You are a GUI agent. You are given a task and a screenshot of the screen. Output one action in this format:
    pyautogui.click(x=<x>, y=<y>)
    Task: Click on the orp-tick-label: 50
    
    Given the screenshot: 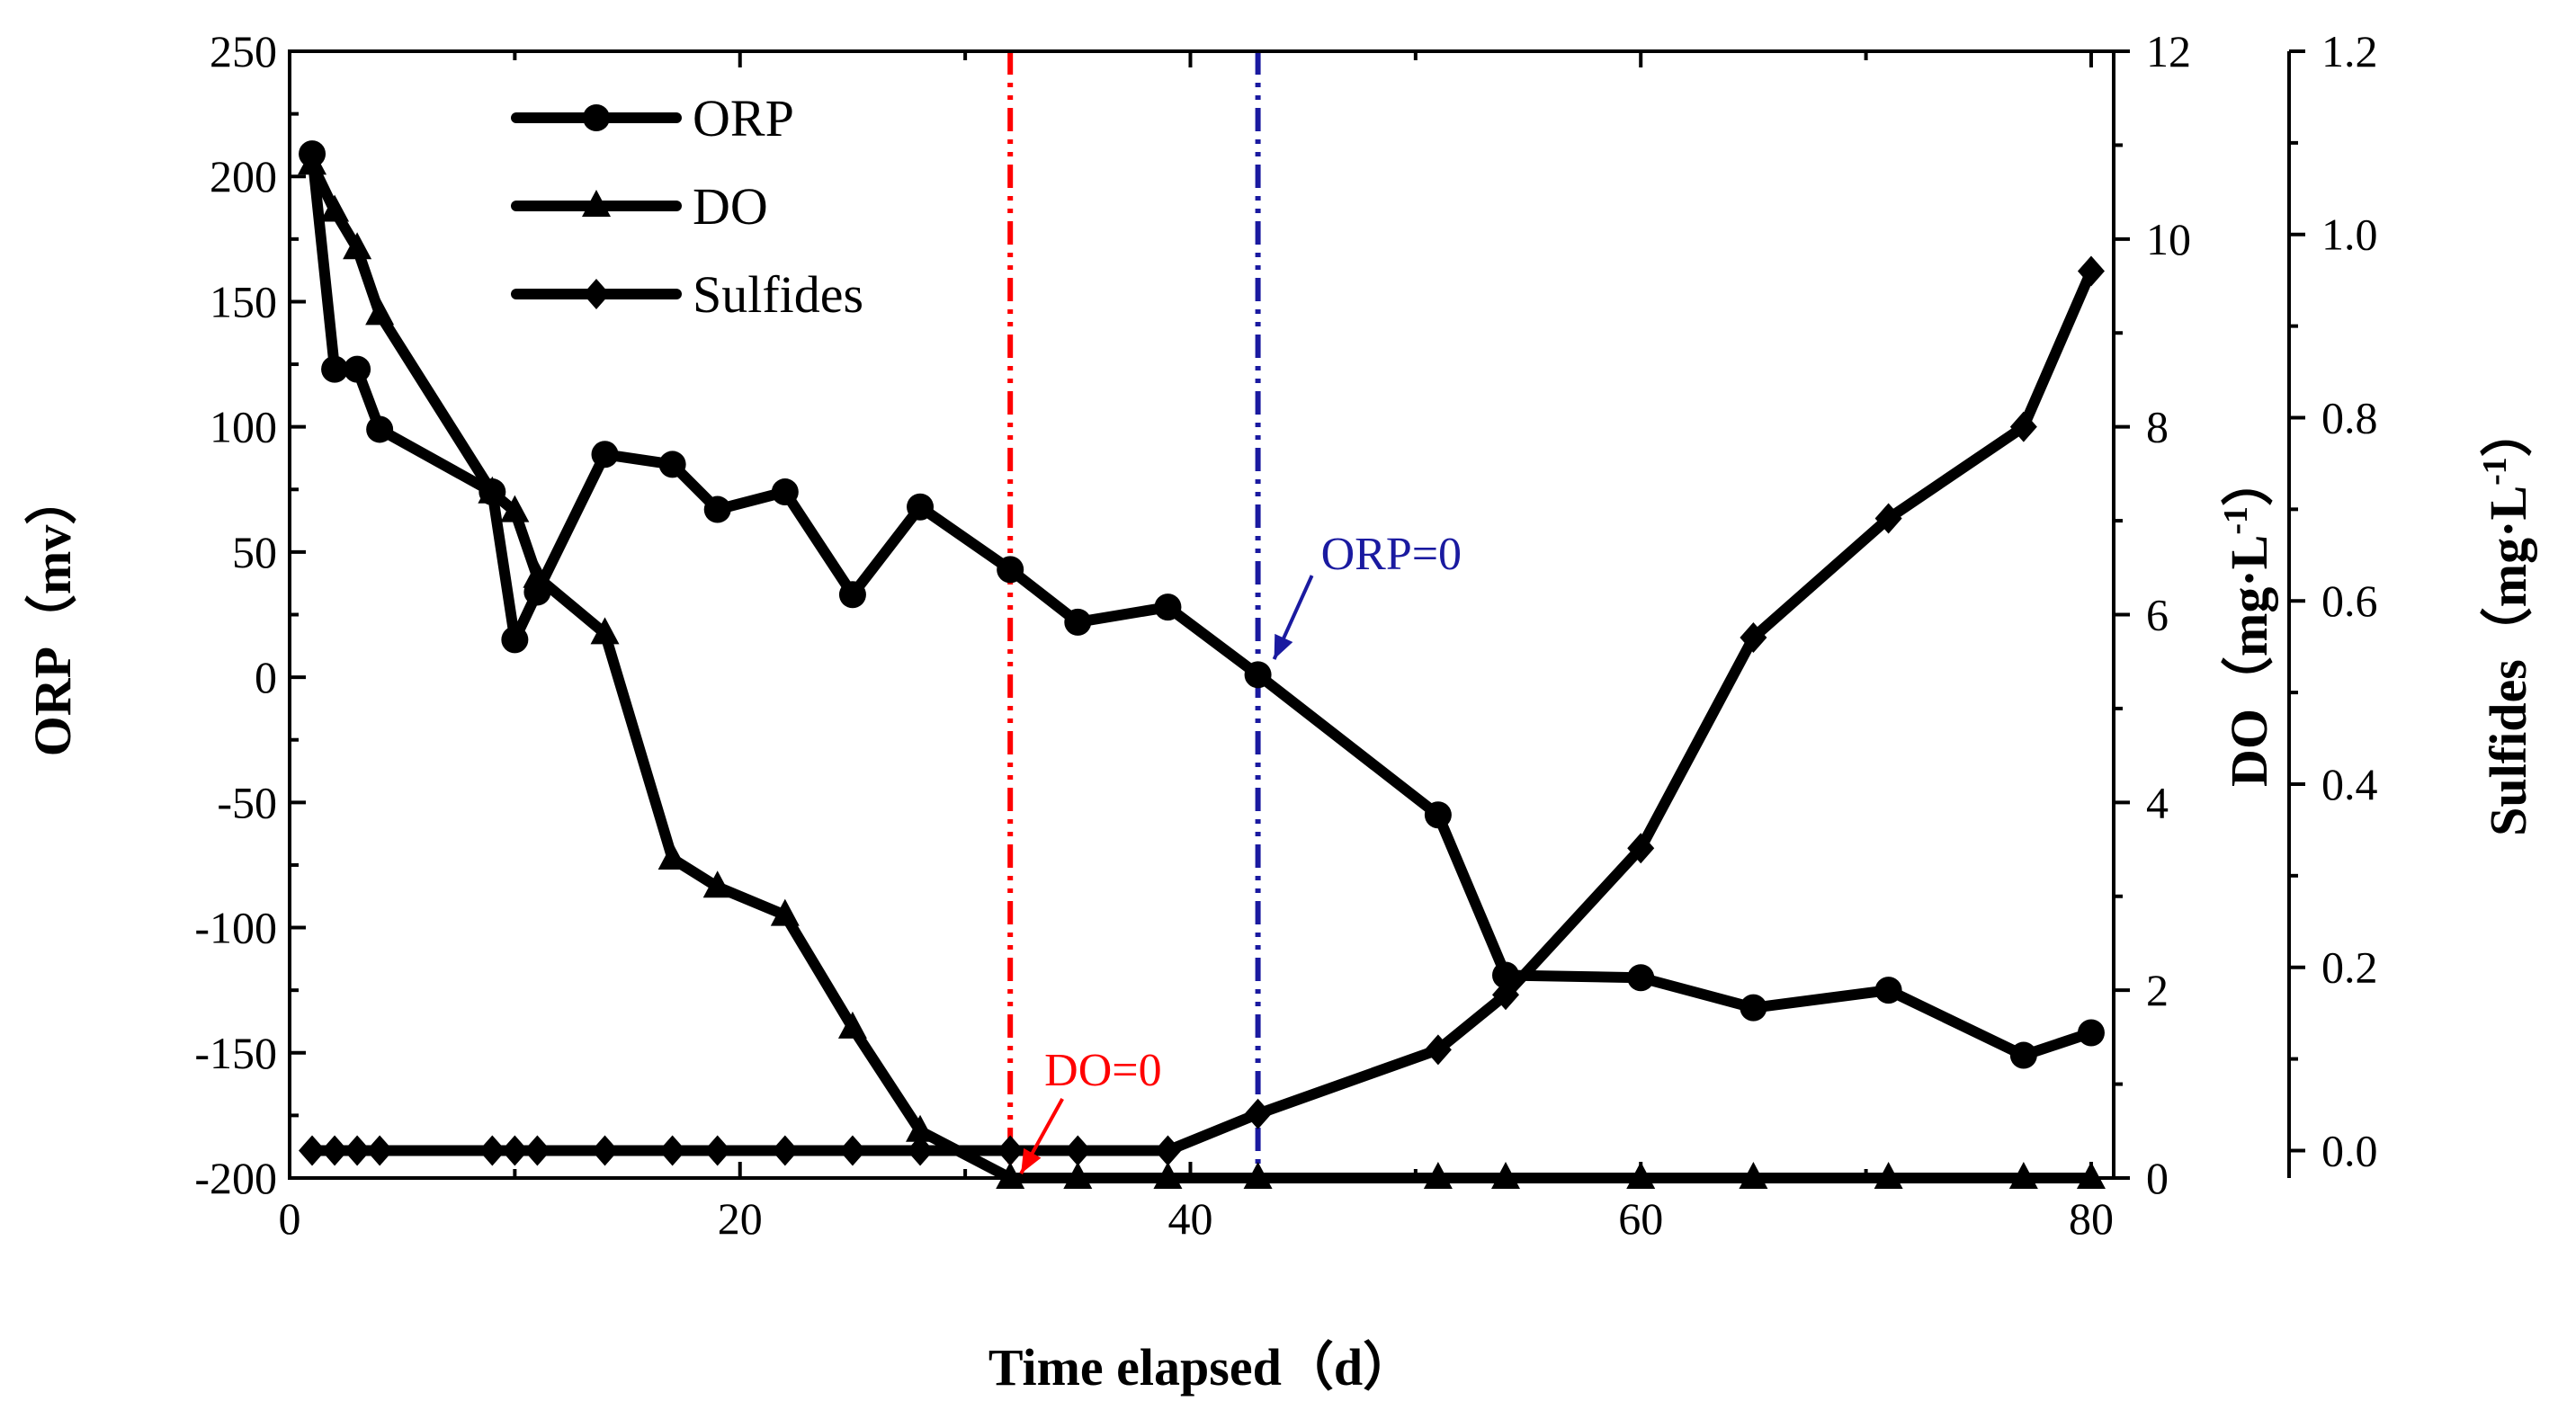 What is the action you would take?
    pyautogui.click(x=255, y=552)
    